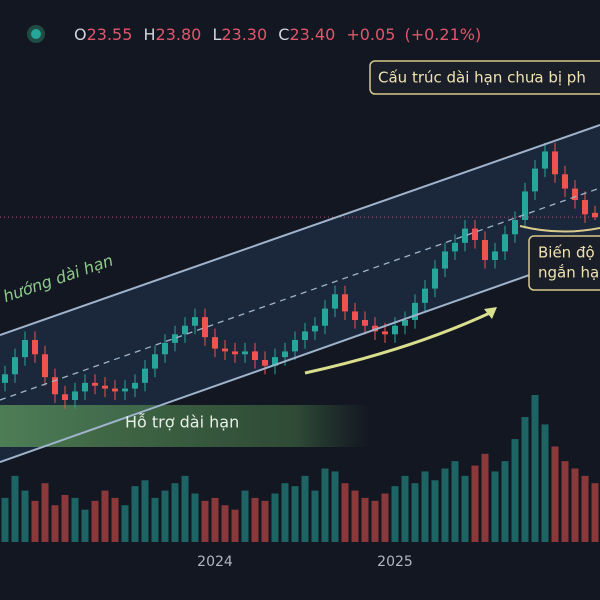 This screenshot has width=600, height=600. I want to click on ohlc-value: 23.55, so click(110, 34).